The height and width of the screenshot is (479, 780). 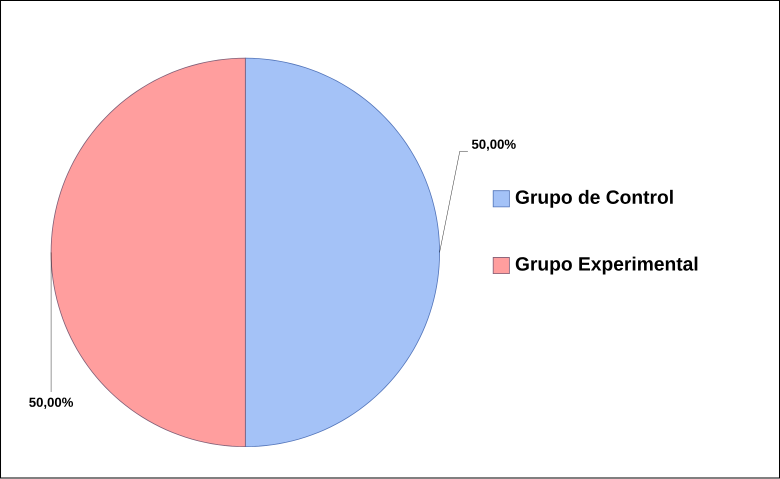 I want to click on legend-label: Grupo de Control, so click(x=594, y=199).